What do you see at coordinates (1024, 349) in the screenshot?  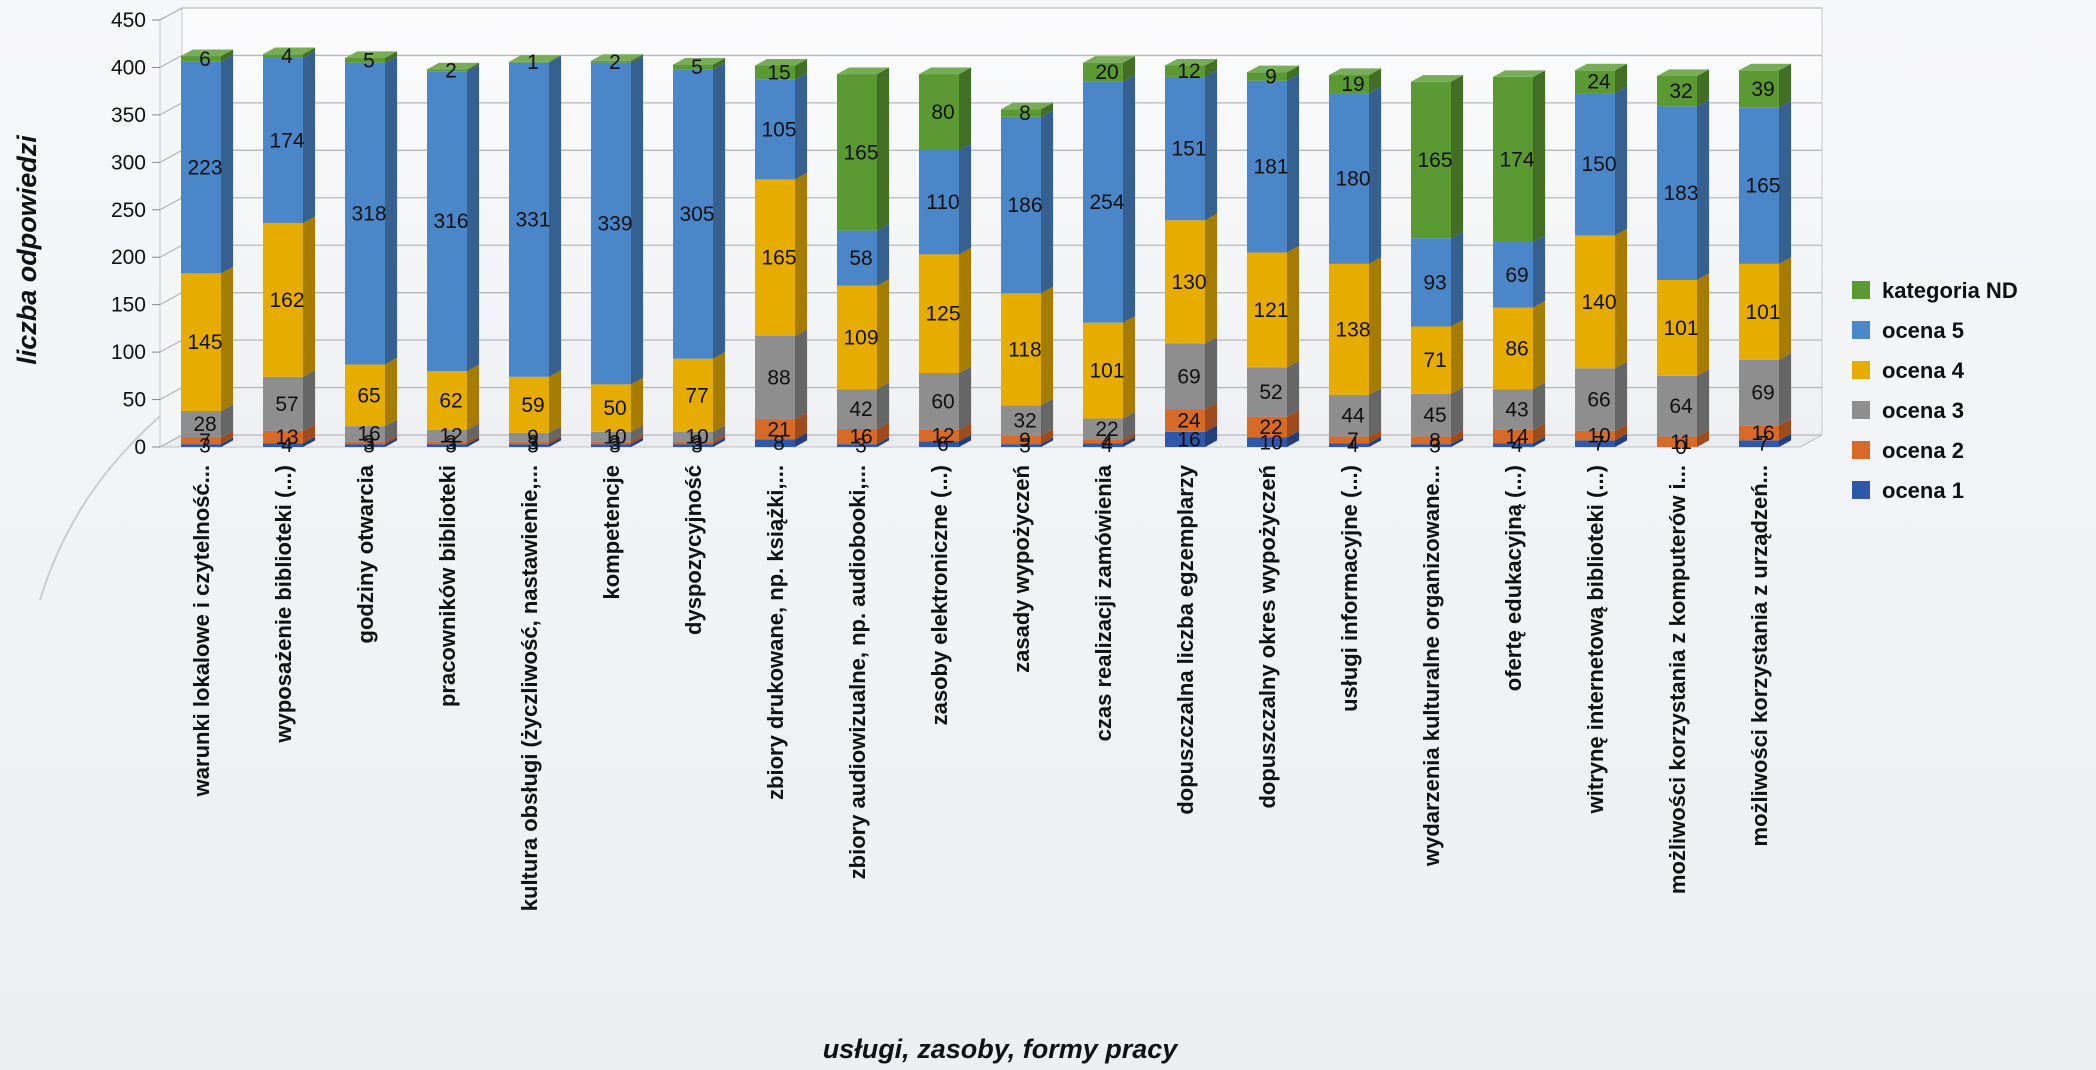 I see `data-label: 118` at bounding box center [1024, 349].